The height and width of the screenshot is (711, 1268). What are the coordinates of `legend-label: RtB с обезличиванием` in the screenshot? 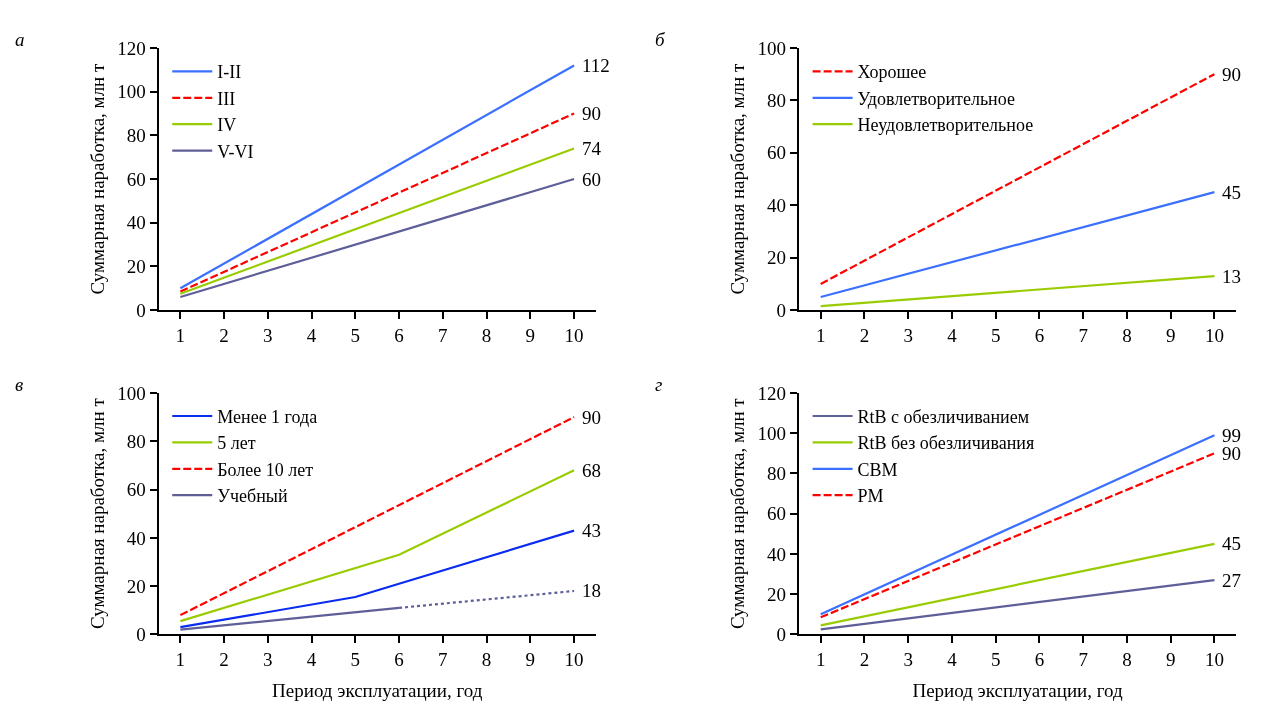 It's located at (943, 417).